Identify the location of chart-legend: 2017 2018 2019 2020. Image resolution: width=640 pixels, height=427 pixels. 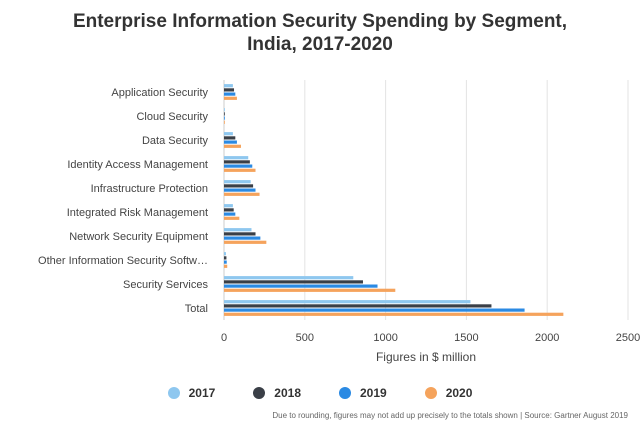
(320, 393).